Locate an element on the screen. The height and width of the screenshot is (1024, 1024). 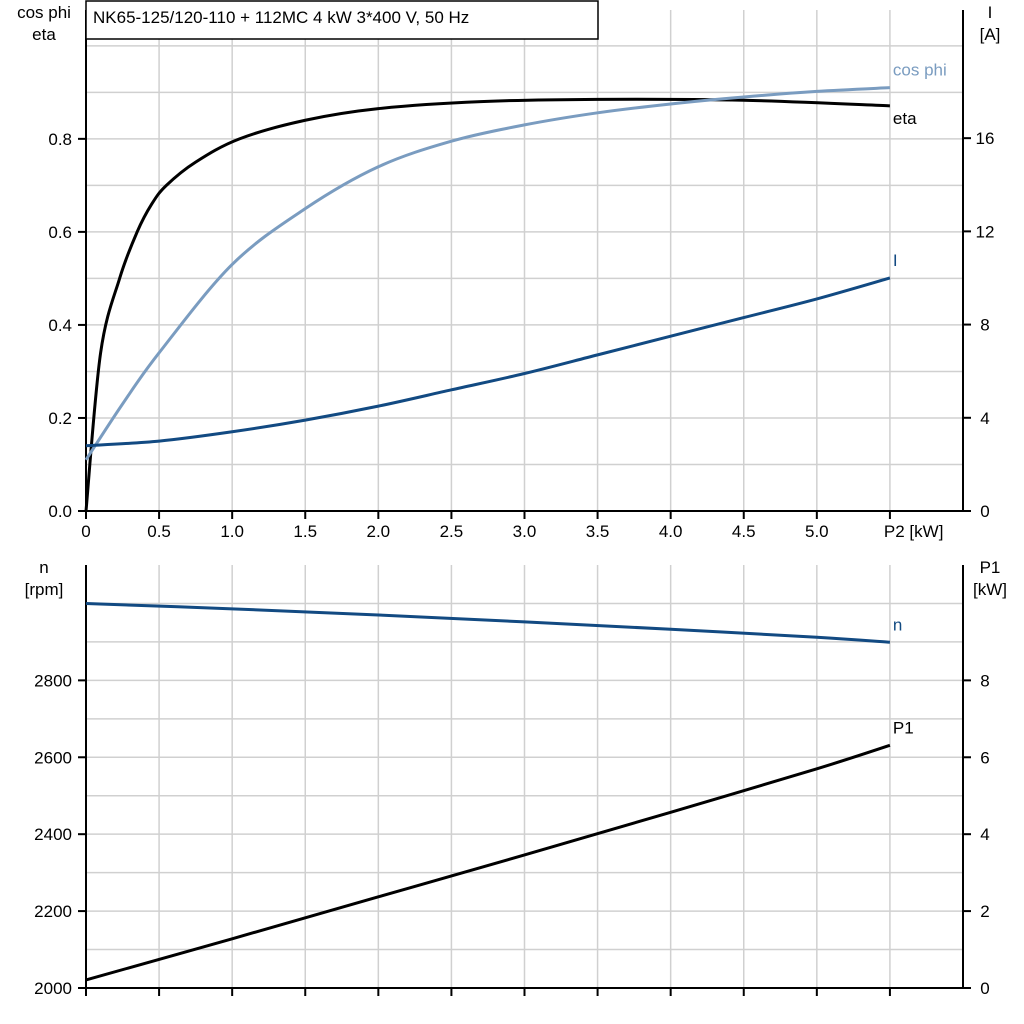
chart-title-box is located at coordinates (342, 20).